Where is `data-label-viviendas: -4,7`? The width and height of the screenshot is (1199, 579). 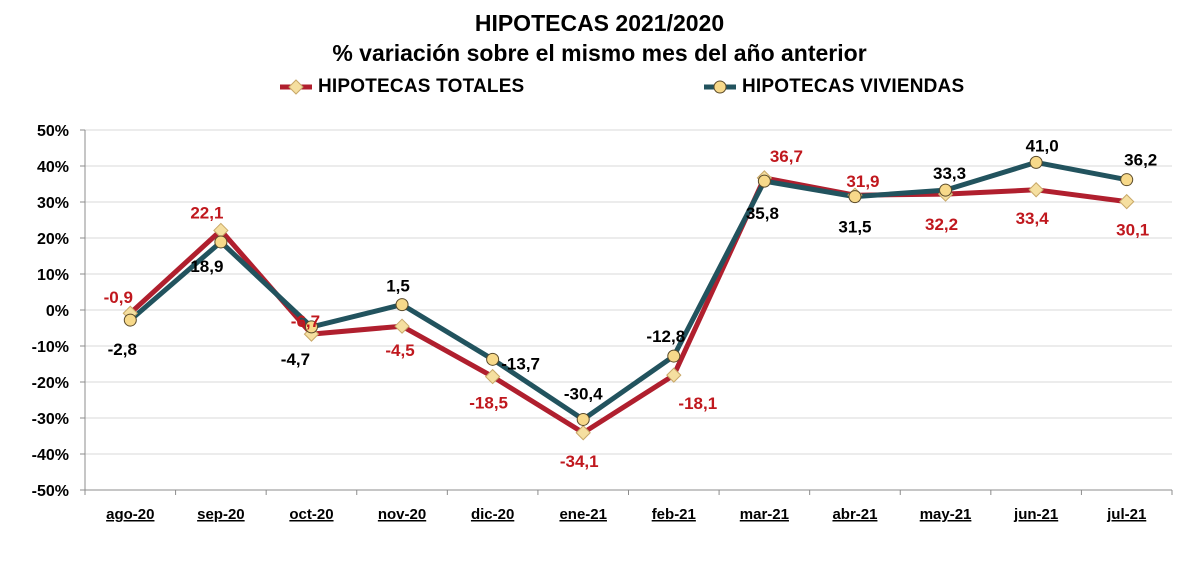
data-label-viviendas: -4,7 is located at coordinates (295, 359).